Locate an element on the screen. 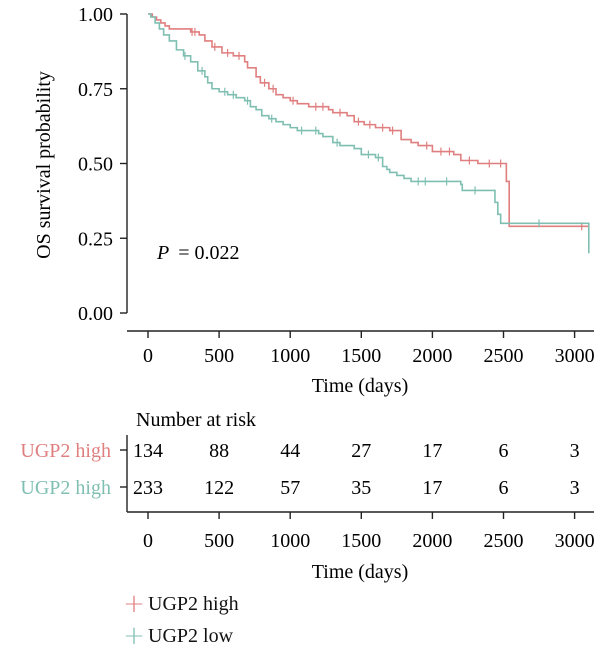 This screenshot has height=656, width=600. y-tick-label: 1.00 is located at coordinates (95, 15).